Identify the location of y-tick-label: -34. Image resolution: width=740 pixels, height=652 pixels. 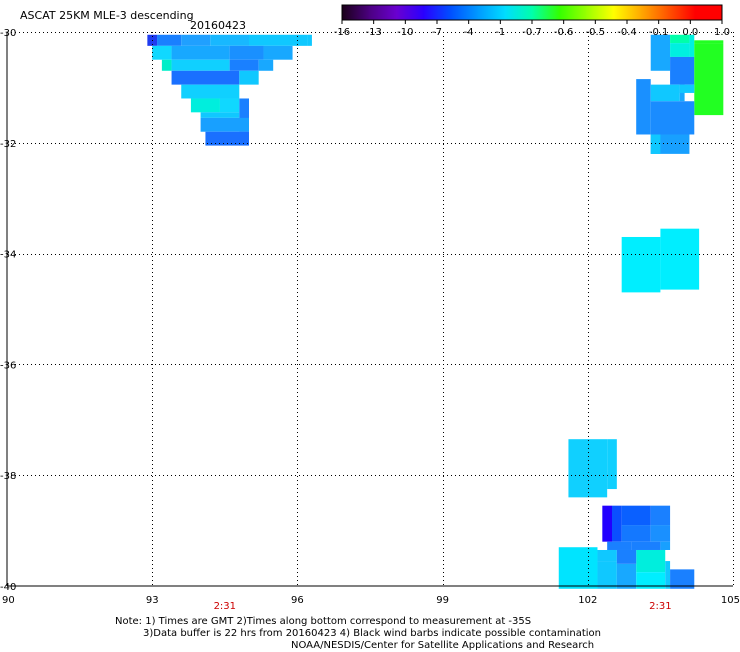
(8, 255).